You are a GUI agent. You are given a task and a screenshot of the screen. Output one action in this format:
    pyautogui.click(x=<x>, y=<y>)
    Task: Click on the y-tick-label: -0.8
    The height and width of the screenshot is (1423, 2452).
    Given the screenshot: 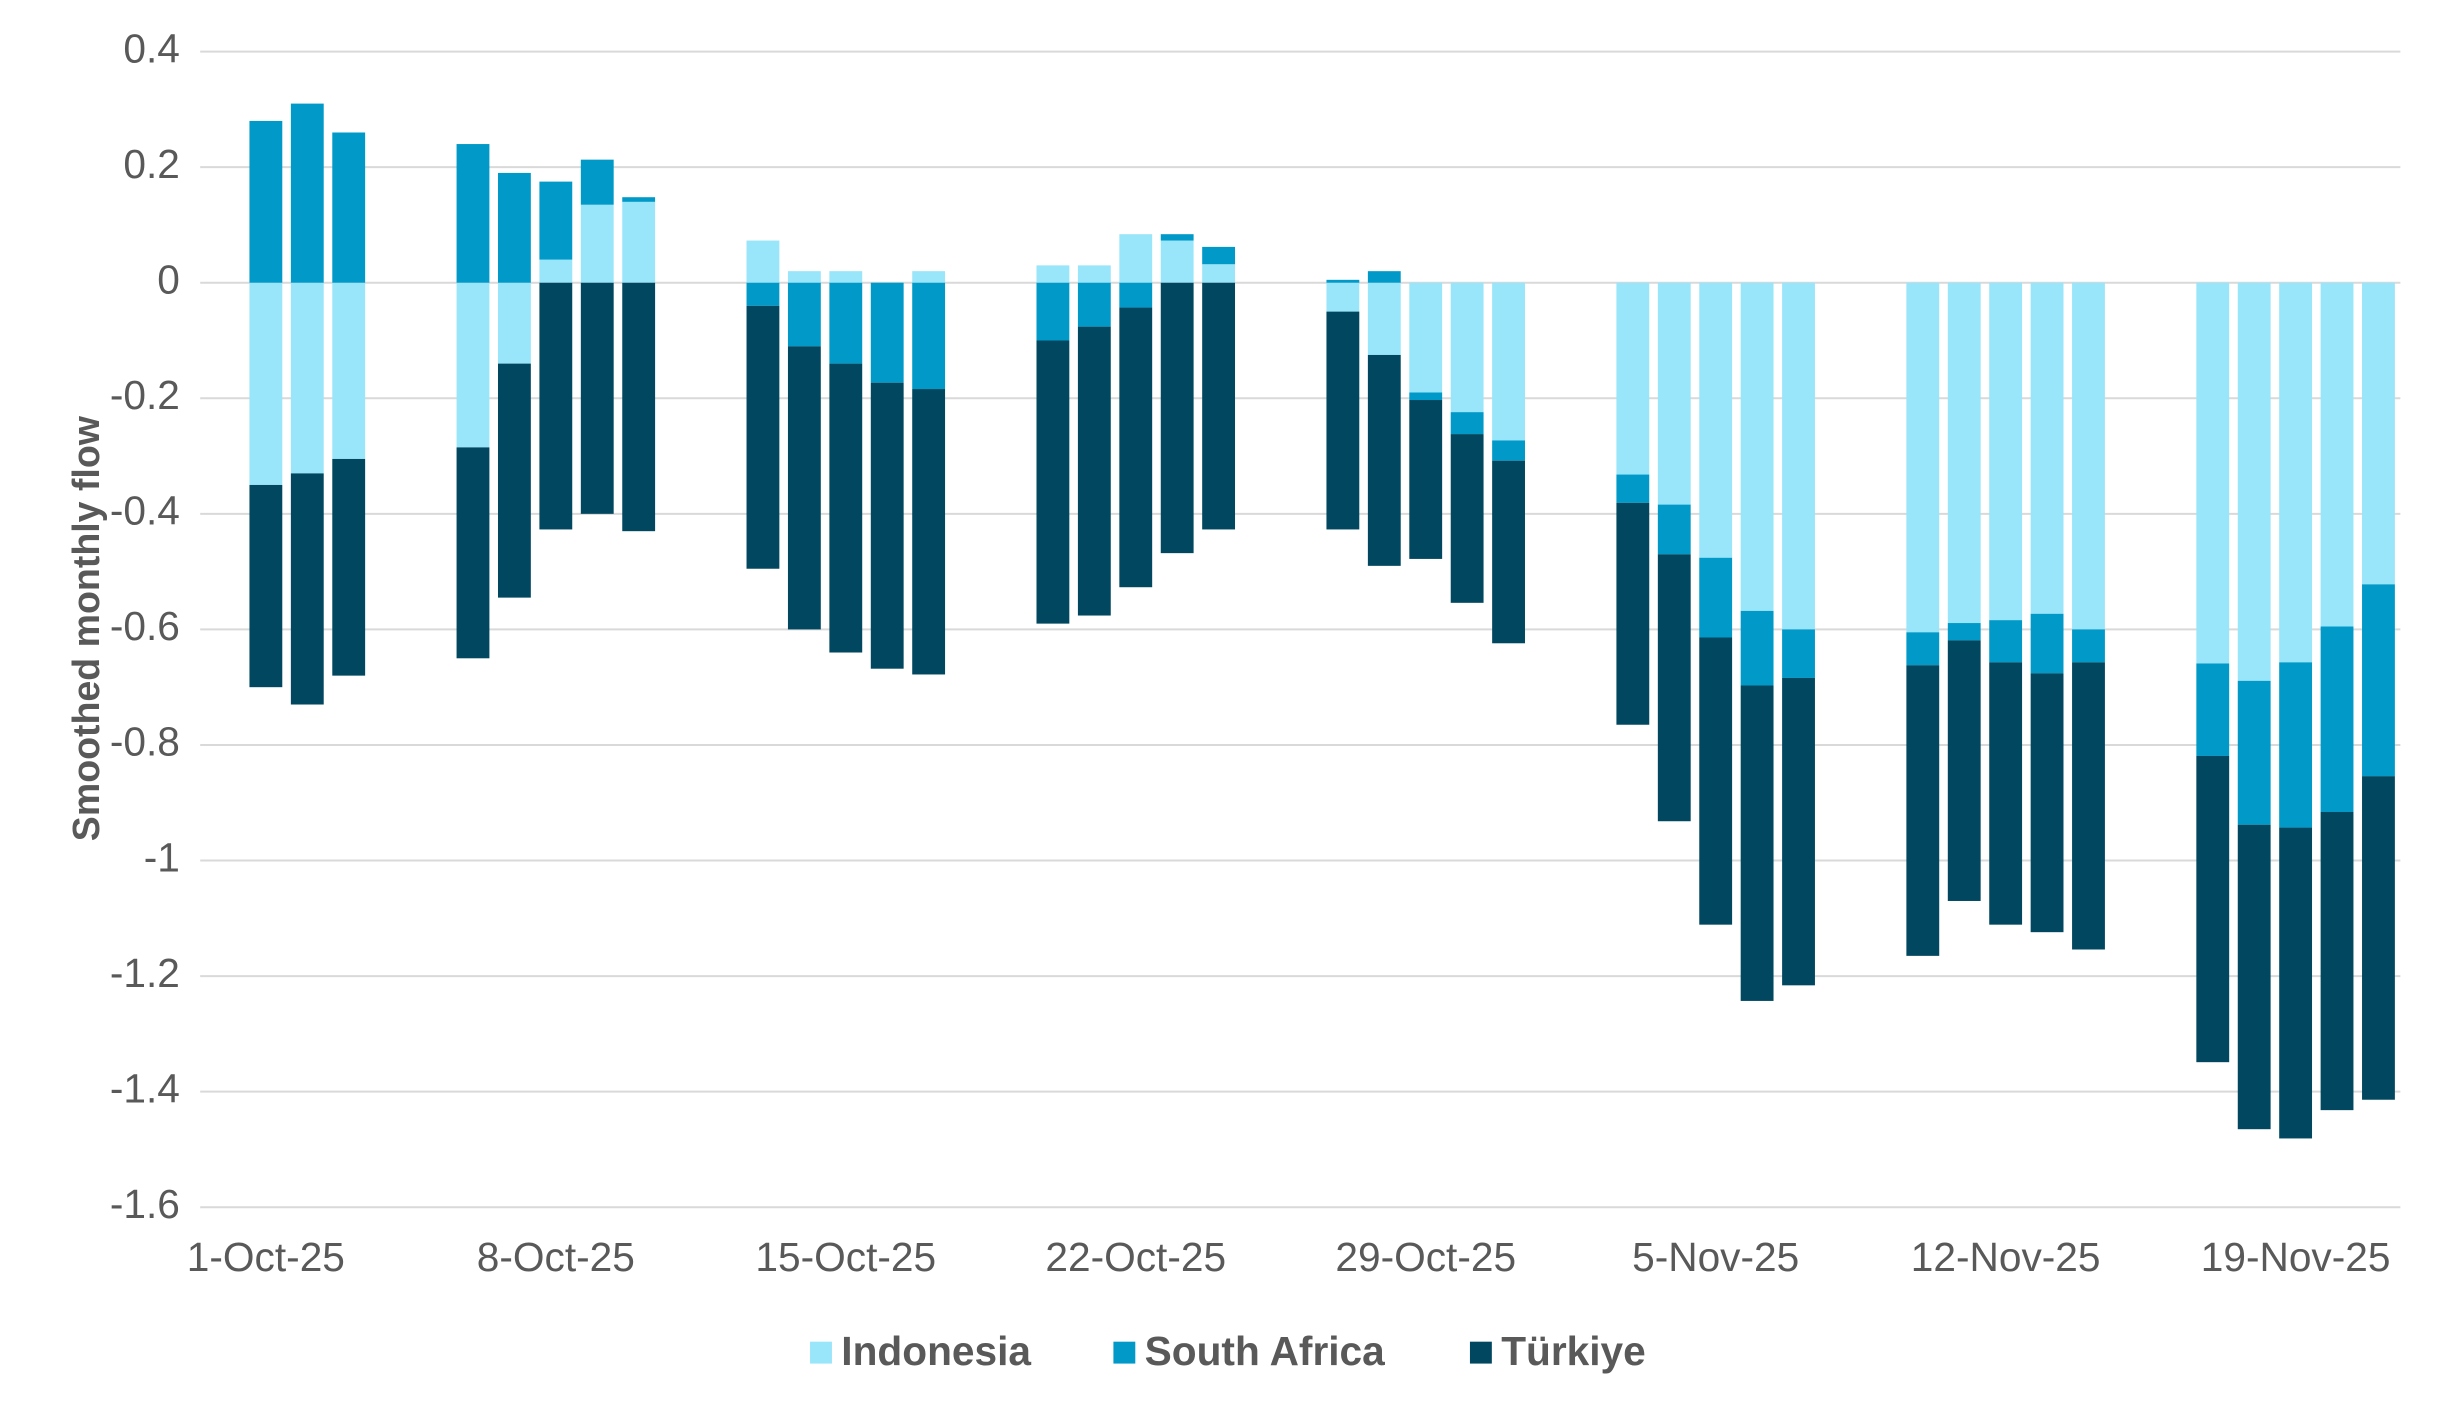 What is the action you would take?
    pyautogui.click(x=145, y=742)
    